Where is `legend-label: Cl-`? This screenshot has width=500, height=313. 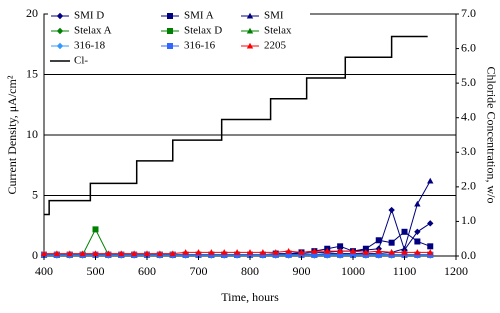
legend-label: Cl- is located at coordinates (81, 61).